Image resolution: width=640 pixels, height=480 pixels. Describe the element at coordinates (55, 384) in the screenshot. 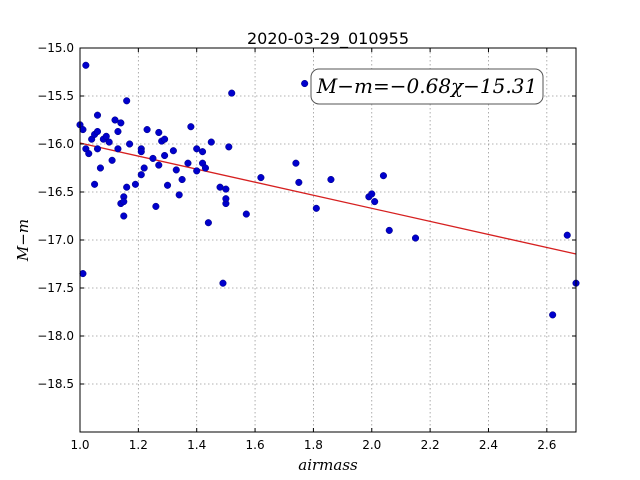

I see `y-tick-label: −18.5` at that location.